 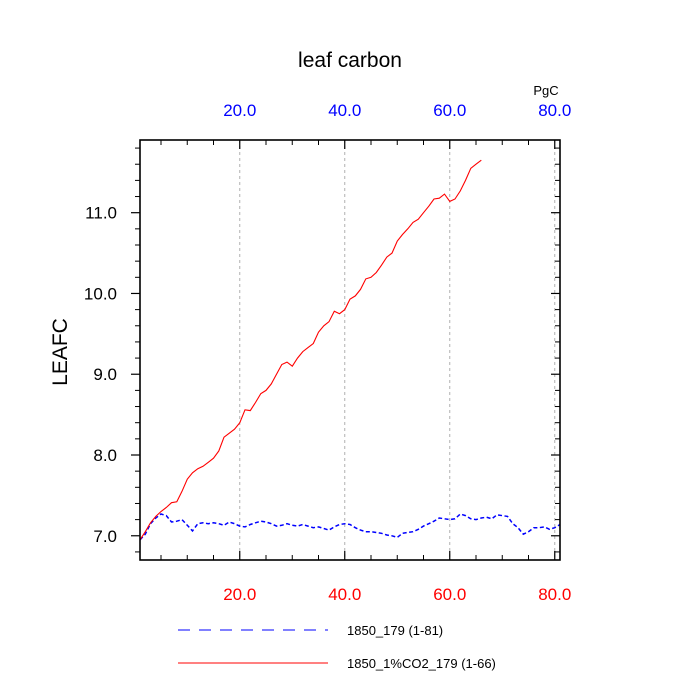 I want to click on x-tick-label-top: 40.0, so click(x=344, y=110).